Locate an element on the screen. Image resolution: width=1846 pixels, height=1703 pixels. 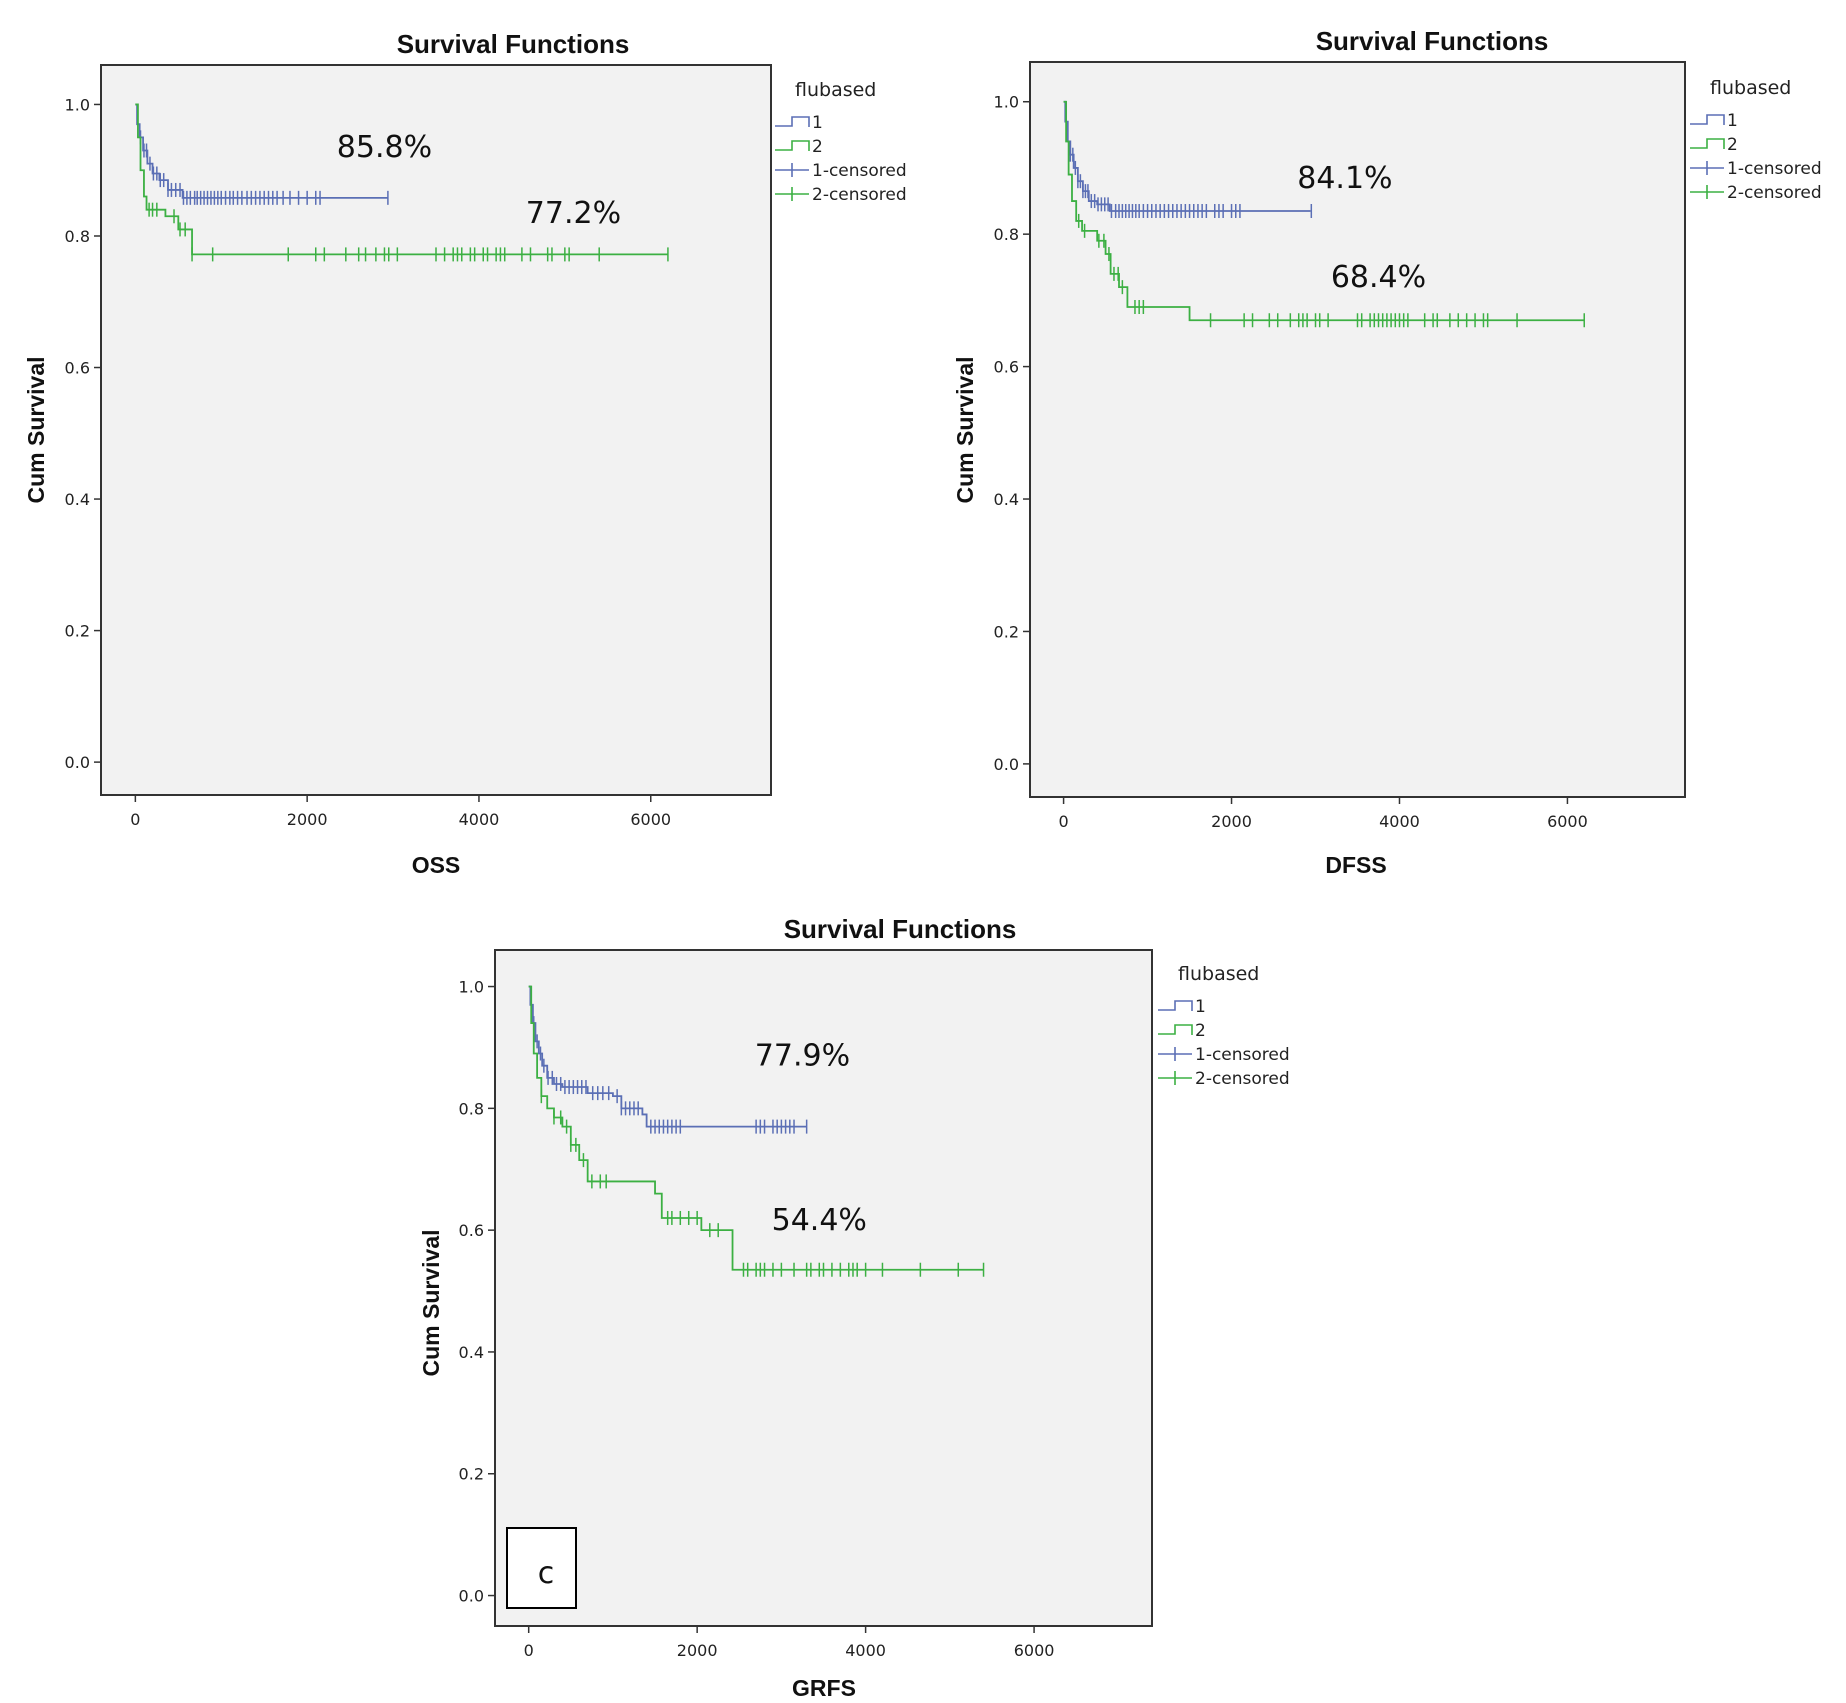
survival-percentage-annotation: 84.1% is located at coordinates (1344, 178).